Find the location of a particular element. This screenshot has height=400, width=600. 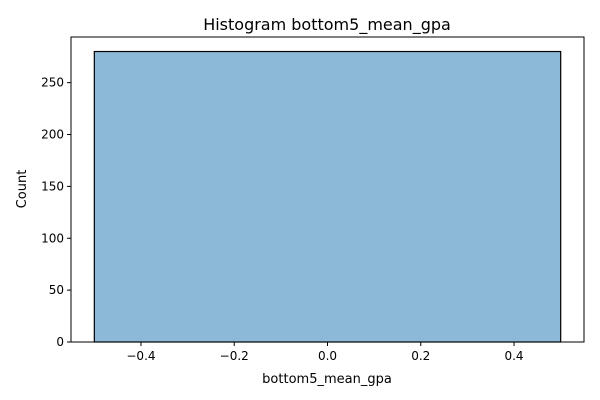

y-tick-label: 100 is located at coordinates (52, 238).